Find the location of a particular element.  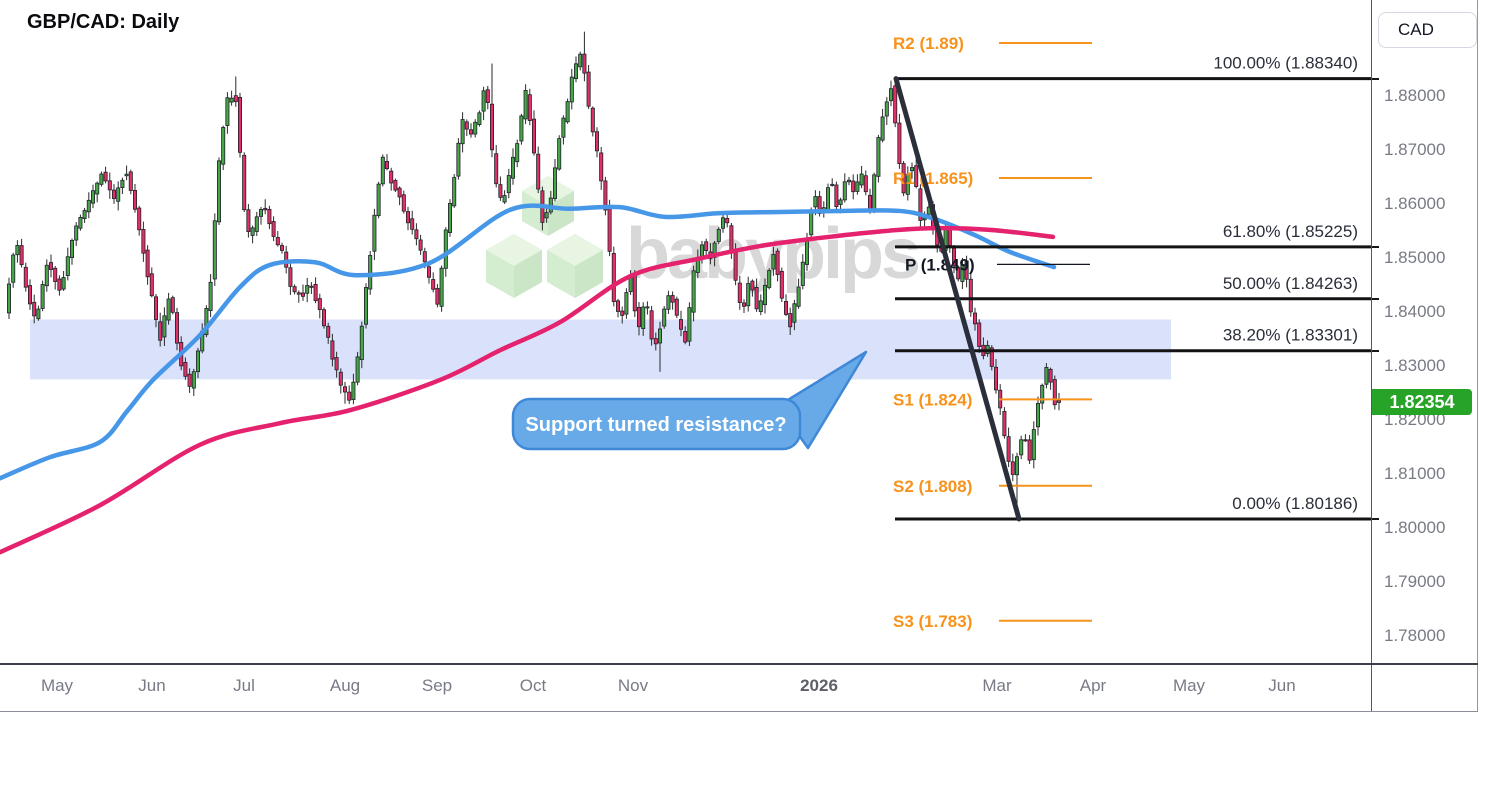

pivot-level-label: R1 (1.865) is located at coordinates (933, 178).